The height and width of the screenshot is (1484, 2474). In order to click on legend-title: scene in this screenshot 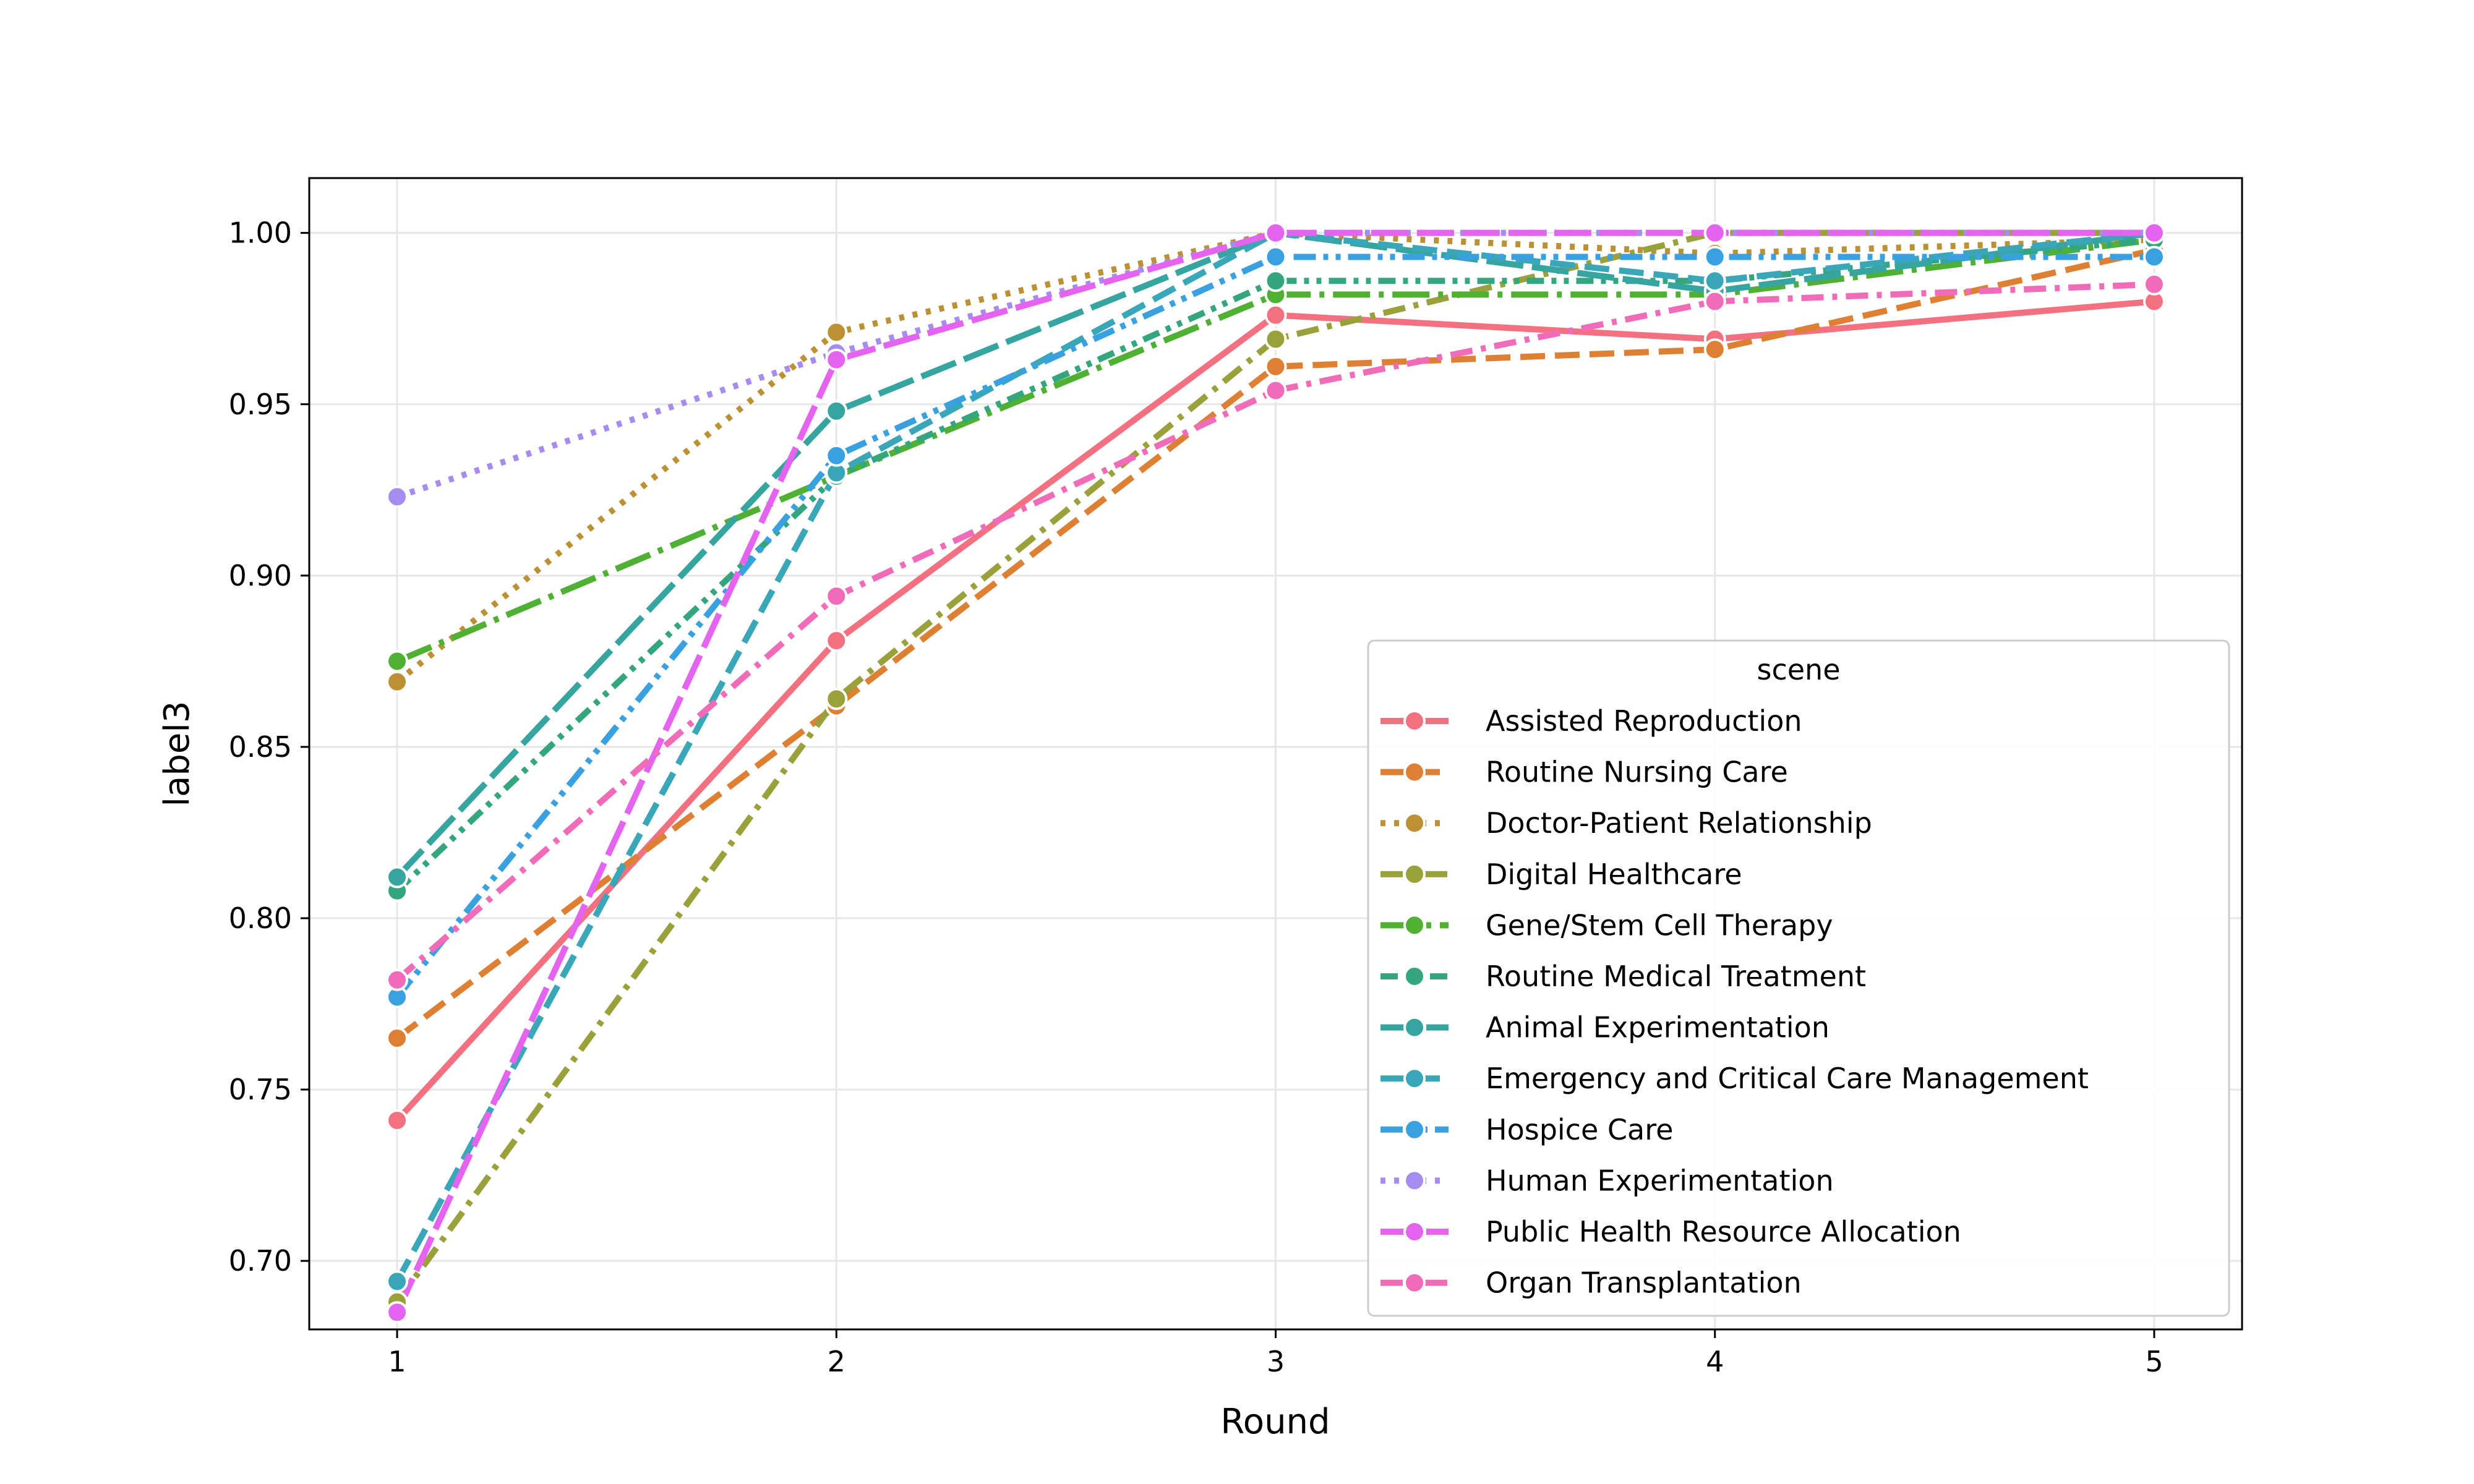, I will do `click(1798, 669)`.